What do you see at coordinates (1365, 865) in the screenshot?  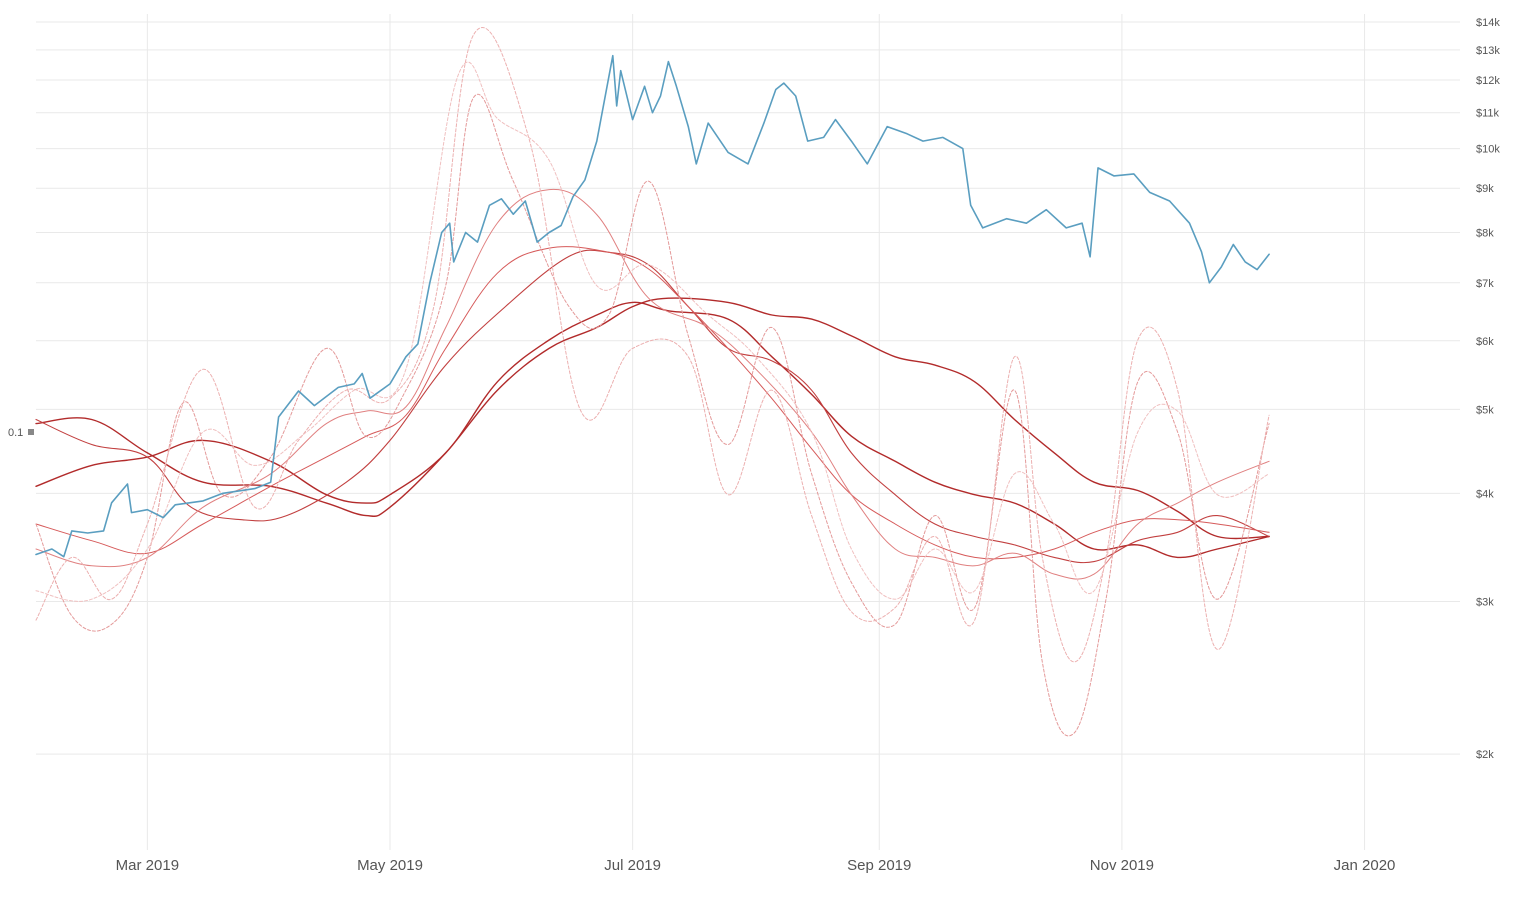 I see `x-tick-label: Jan 2020` at bounding box center [1365, 865].